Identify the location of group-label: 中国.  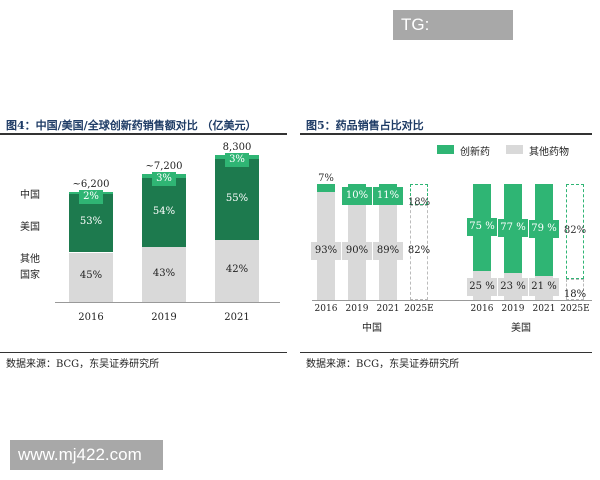
(372, 328).